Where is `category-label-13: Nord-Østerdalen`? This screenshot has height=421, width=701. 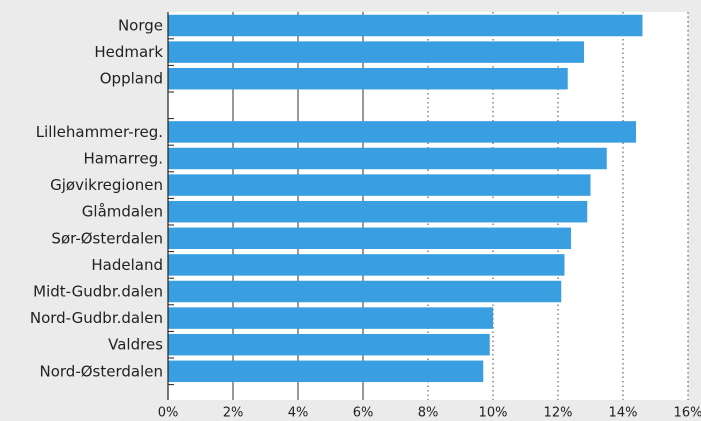
category-label-13: Nord-Østerdalen is located at coordinates (102, 371).